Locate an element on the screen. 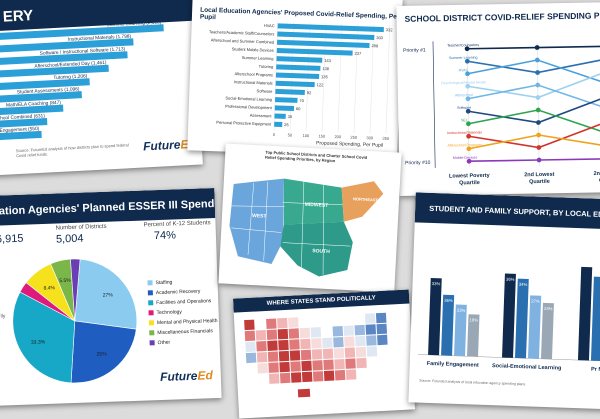 Image resolution: width=600 pixels, height=419 pixels. pie-slice-label: 33.3% is located at coordinates (38, 342).